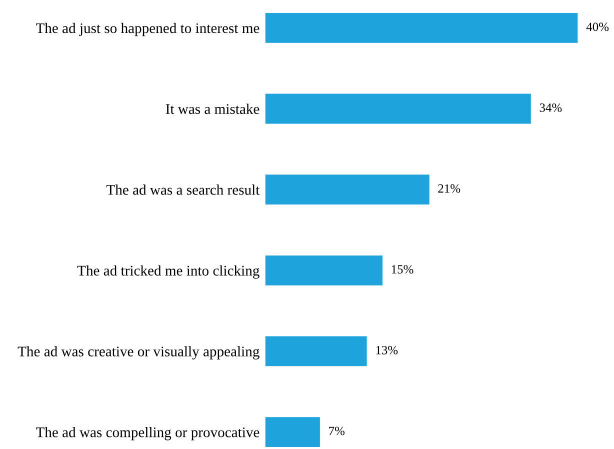 The width and height of the screenshot is (614, 449). What do you see at coordinates (449, 188) in the screenshot?
I see `data-label: 21%` at bounding box center [449, 188].